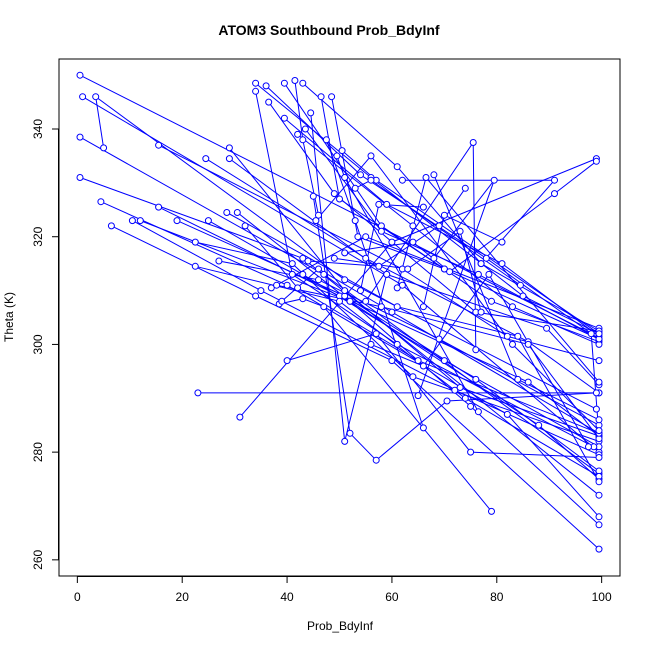 This screenshot has height=650, width=650. What do you see at coordinates (38, 129) in the screenshot?
I see `y-tick-label: 340` at bounding box center [38, 129].